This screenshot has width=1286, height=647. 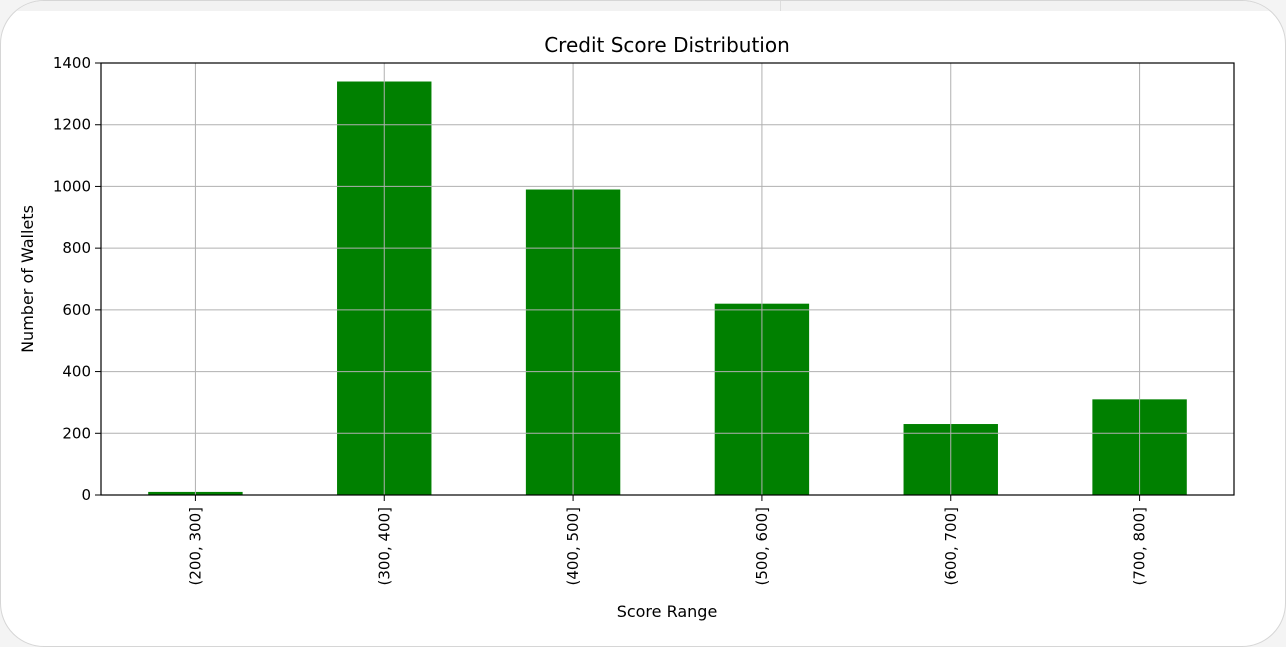 What do you see at coordinates (643, 6) in the screenshot?
I see `top-strip` at bounding box center [643, 6].